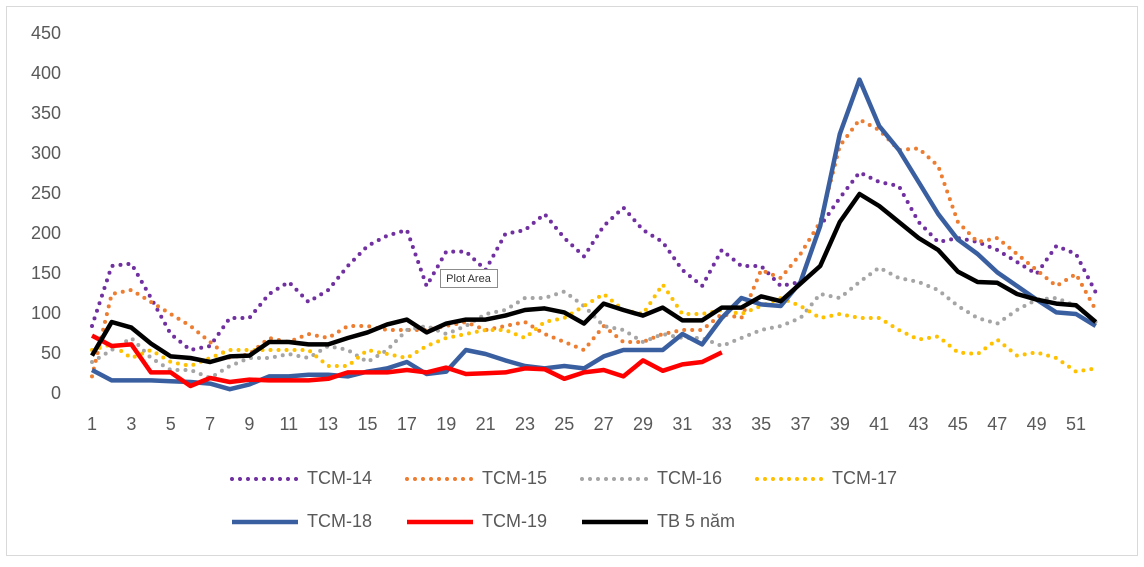 Image resolution: width=1144 pixels, height=567 pixels. I want to click on x-tick-label: 15, so click(368, 424).